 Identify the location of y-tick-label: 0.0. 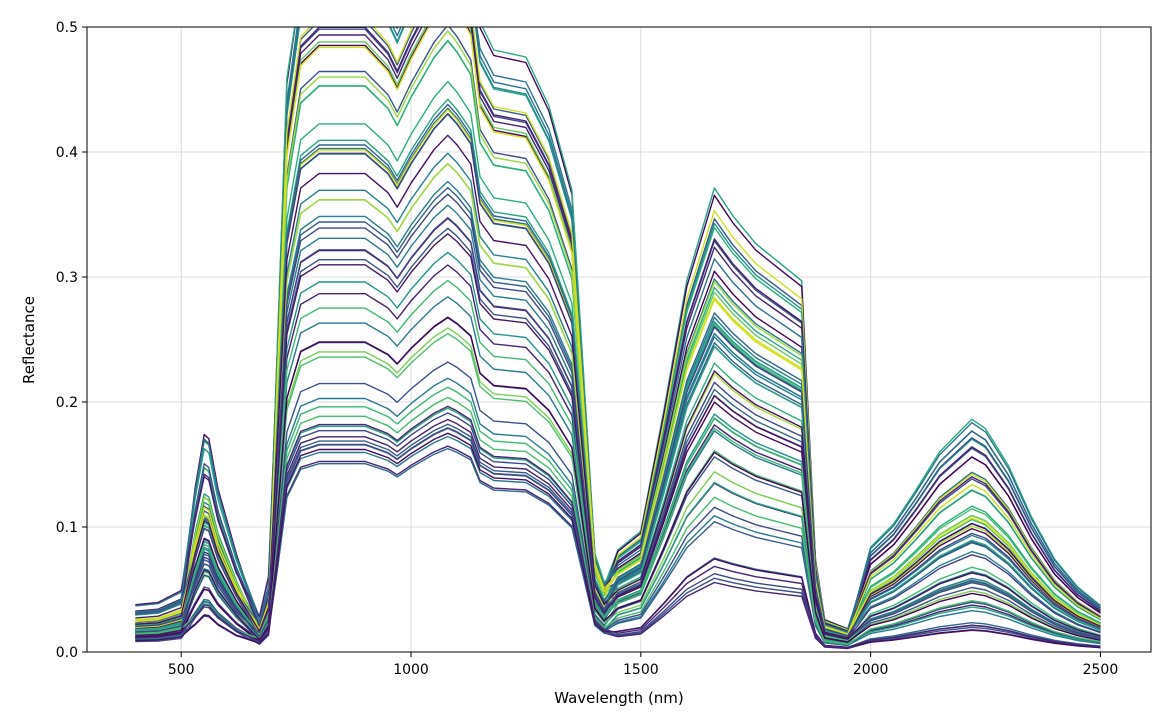
(67, 653).